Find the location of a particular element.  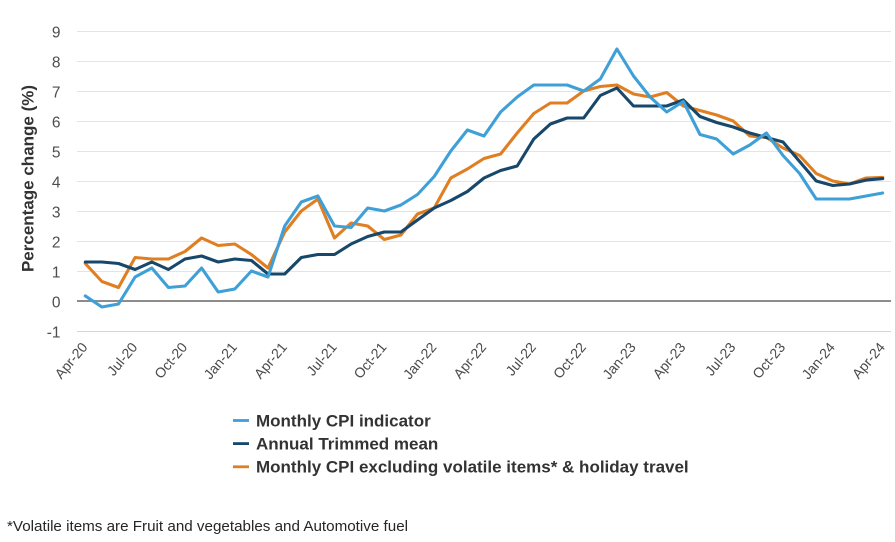

svg-text: 3 is located at coordinates (56, 213).